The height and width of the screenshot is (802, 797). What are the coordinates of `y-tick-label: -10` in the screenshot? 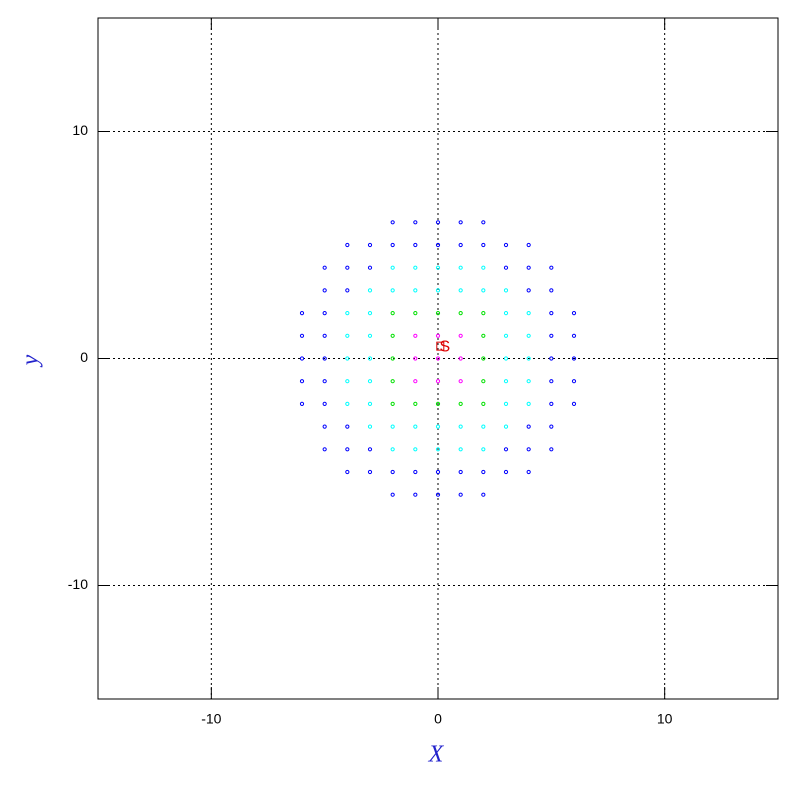 It's located at (78, 584).